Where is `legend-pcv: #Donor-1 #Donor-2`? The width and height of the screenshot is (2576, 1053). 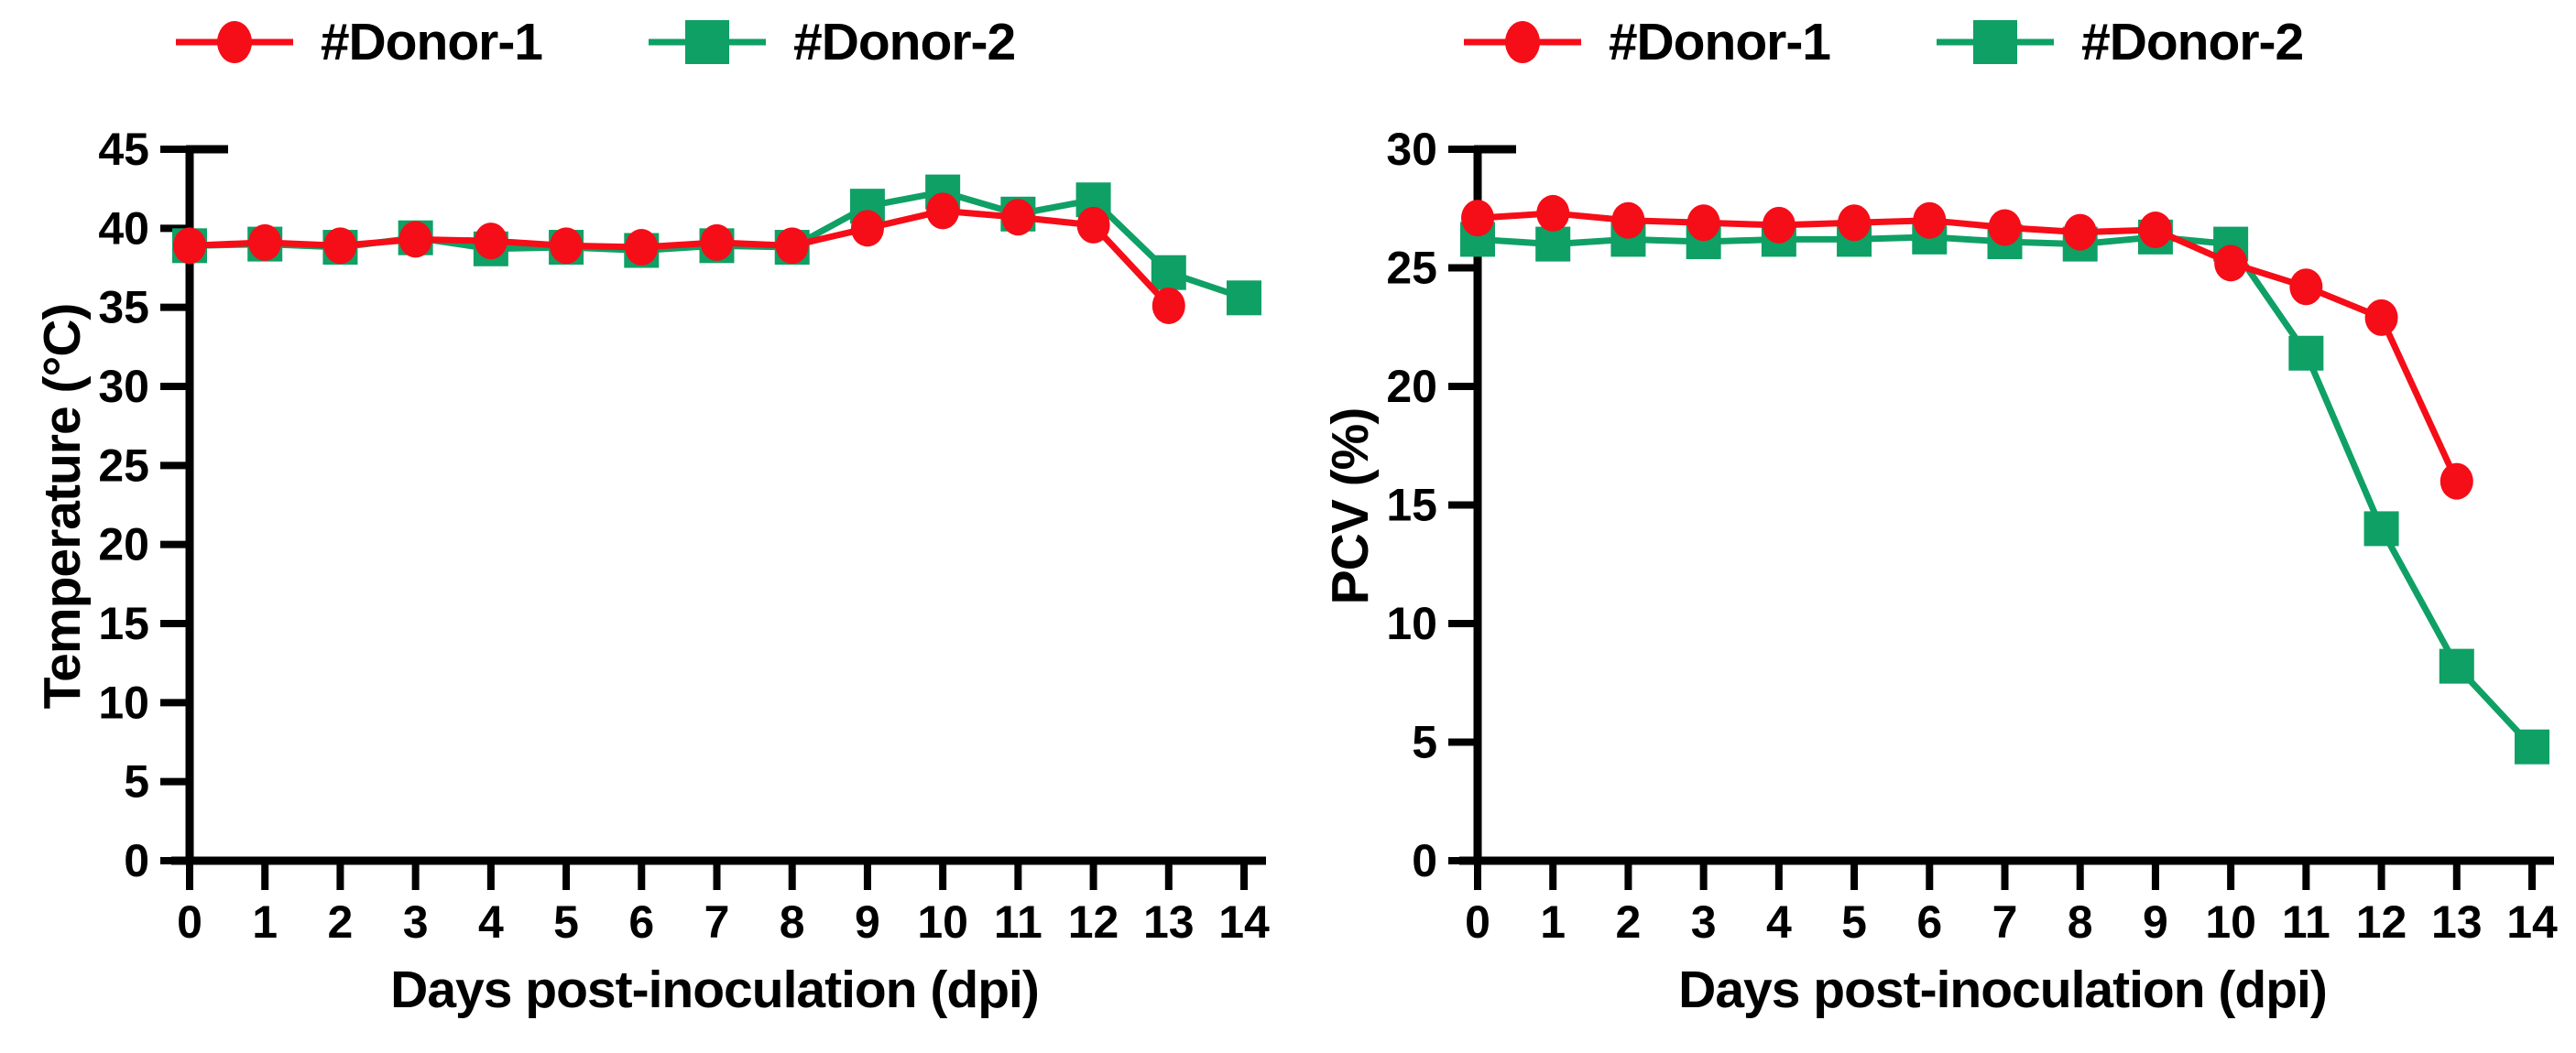 legend-pcv: #Donor-1 #Donor-2 is located at coordinates (1882, 42).